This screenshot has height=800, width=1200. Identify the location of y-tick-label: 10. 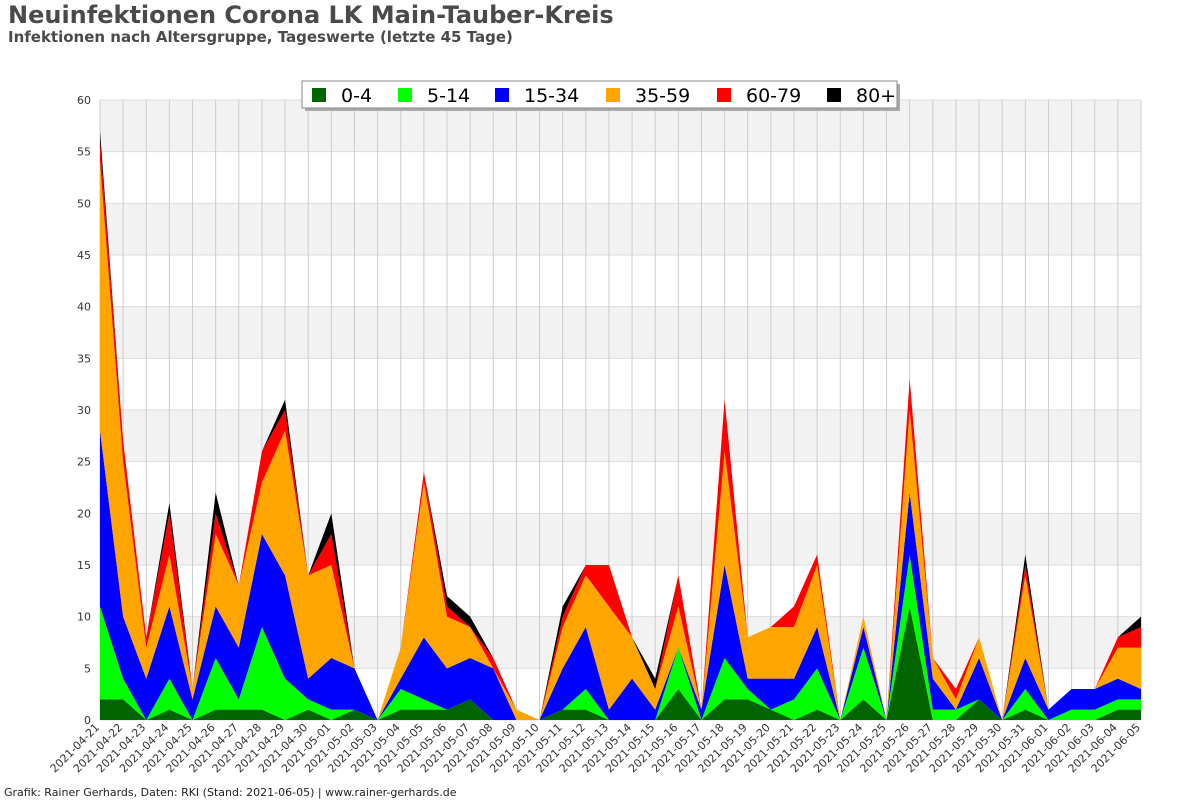
(84, 617).